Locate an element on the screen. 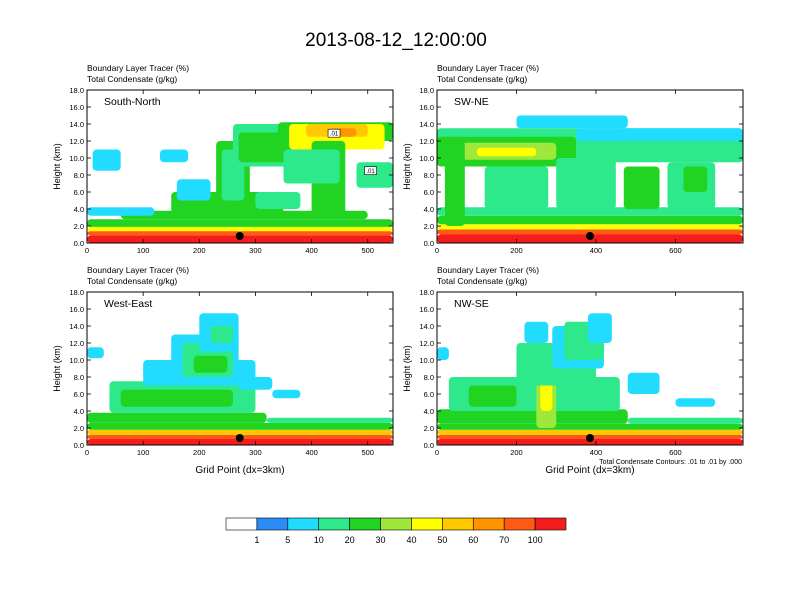 The height and width of the screenshot is (612, 792). series-label-condensate: Total Condensate (g/kg) is located at coordinates (132, 79).